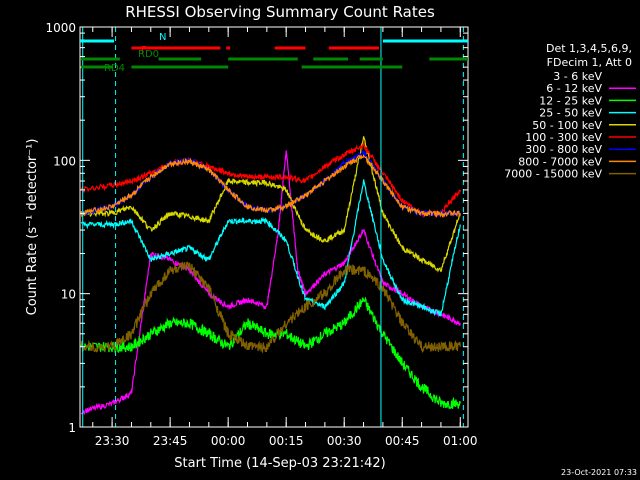  I want to click on y-tick-label: 1, so click(72, 428).